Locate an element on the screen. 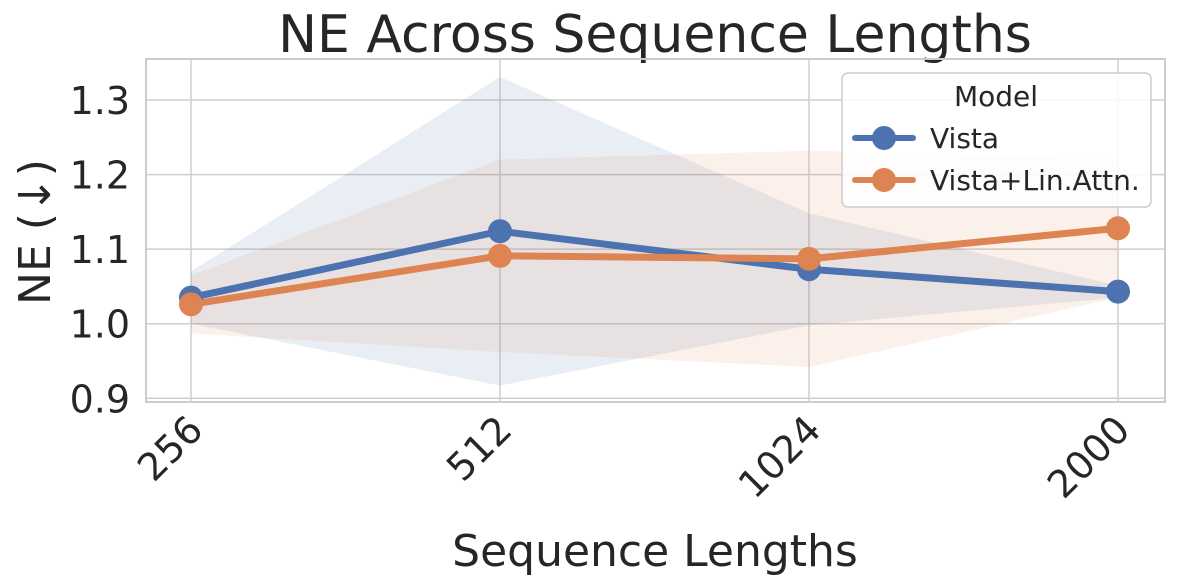 The image size is (1179, 584). x-tick-labels: 256 512 1024 2000 is located at coordinates (633, 457).